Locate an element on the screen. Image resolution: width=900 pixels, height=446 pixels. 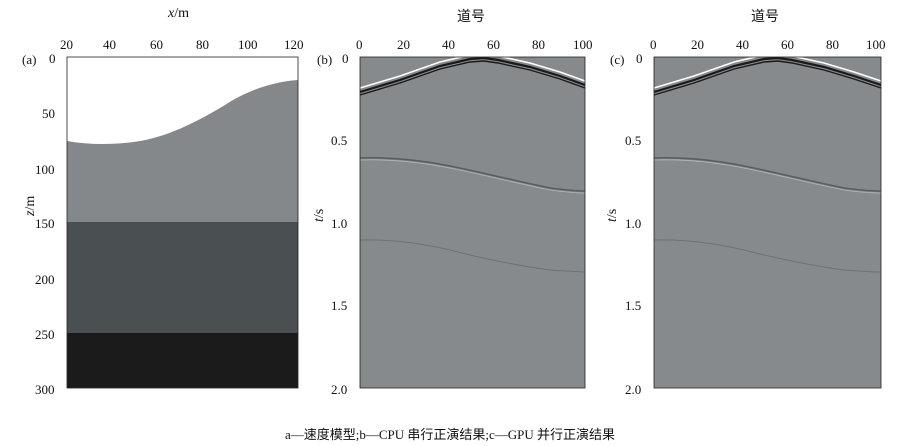
panel-b-xtick: 80 is located at coordinates (538, 44).